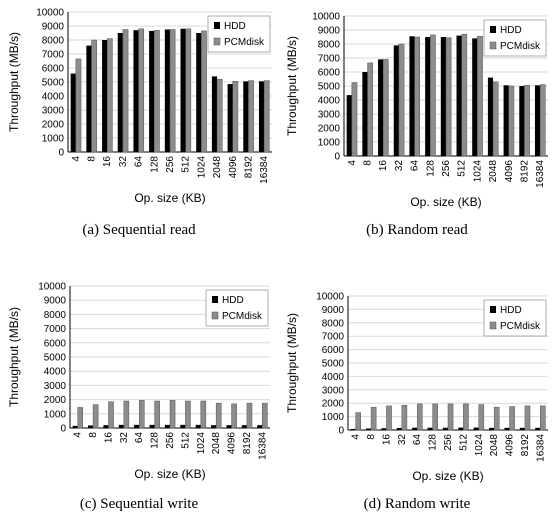  I want to click on x-axis-label: Op. size (KB), so click(169, 198).